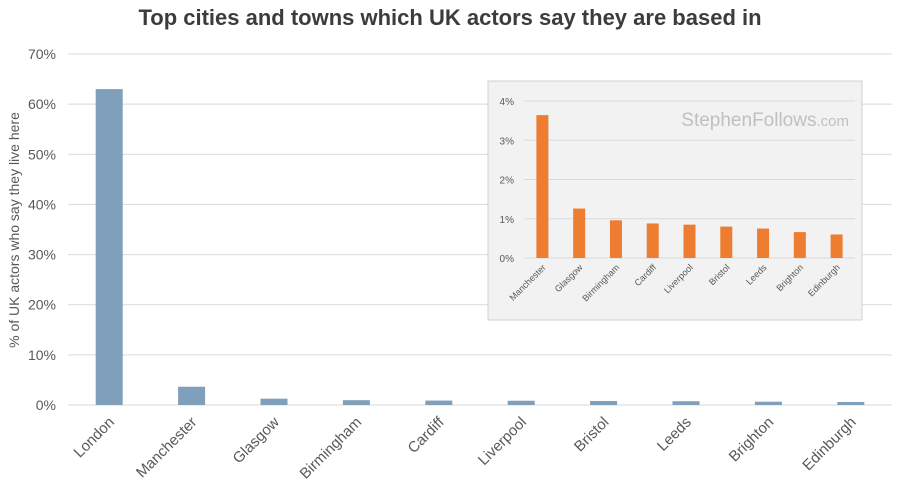 This screenshot has width=900, height=495. I want to click on y-tick-label: 60%, so click(42, 104).